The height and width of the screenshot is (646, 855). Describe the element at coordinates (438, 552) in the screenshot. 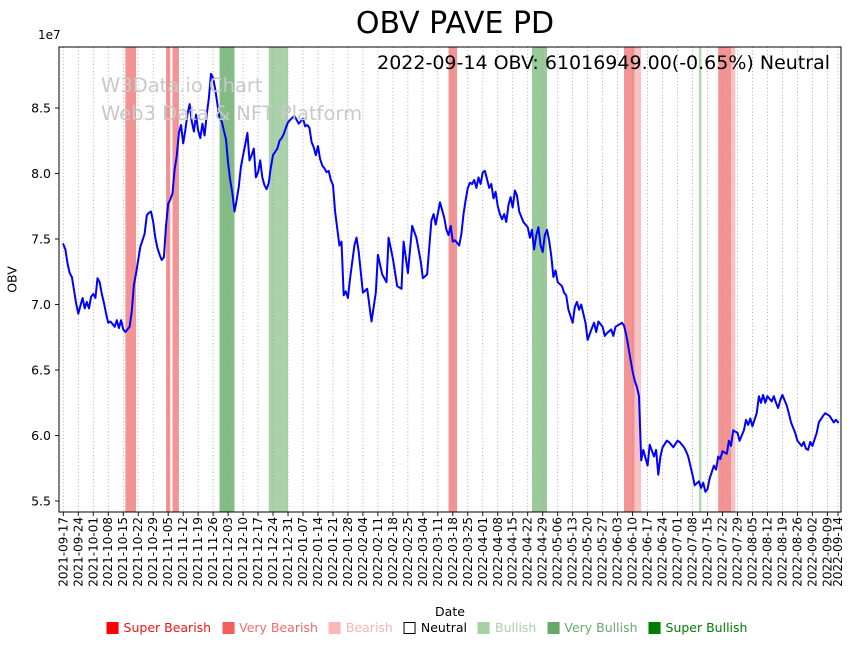

I see `x-tick-label: 2022-03-11` at that location.